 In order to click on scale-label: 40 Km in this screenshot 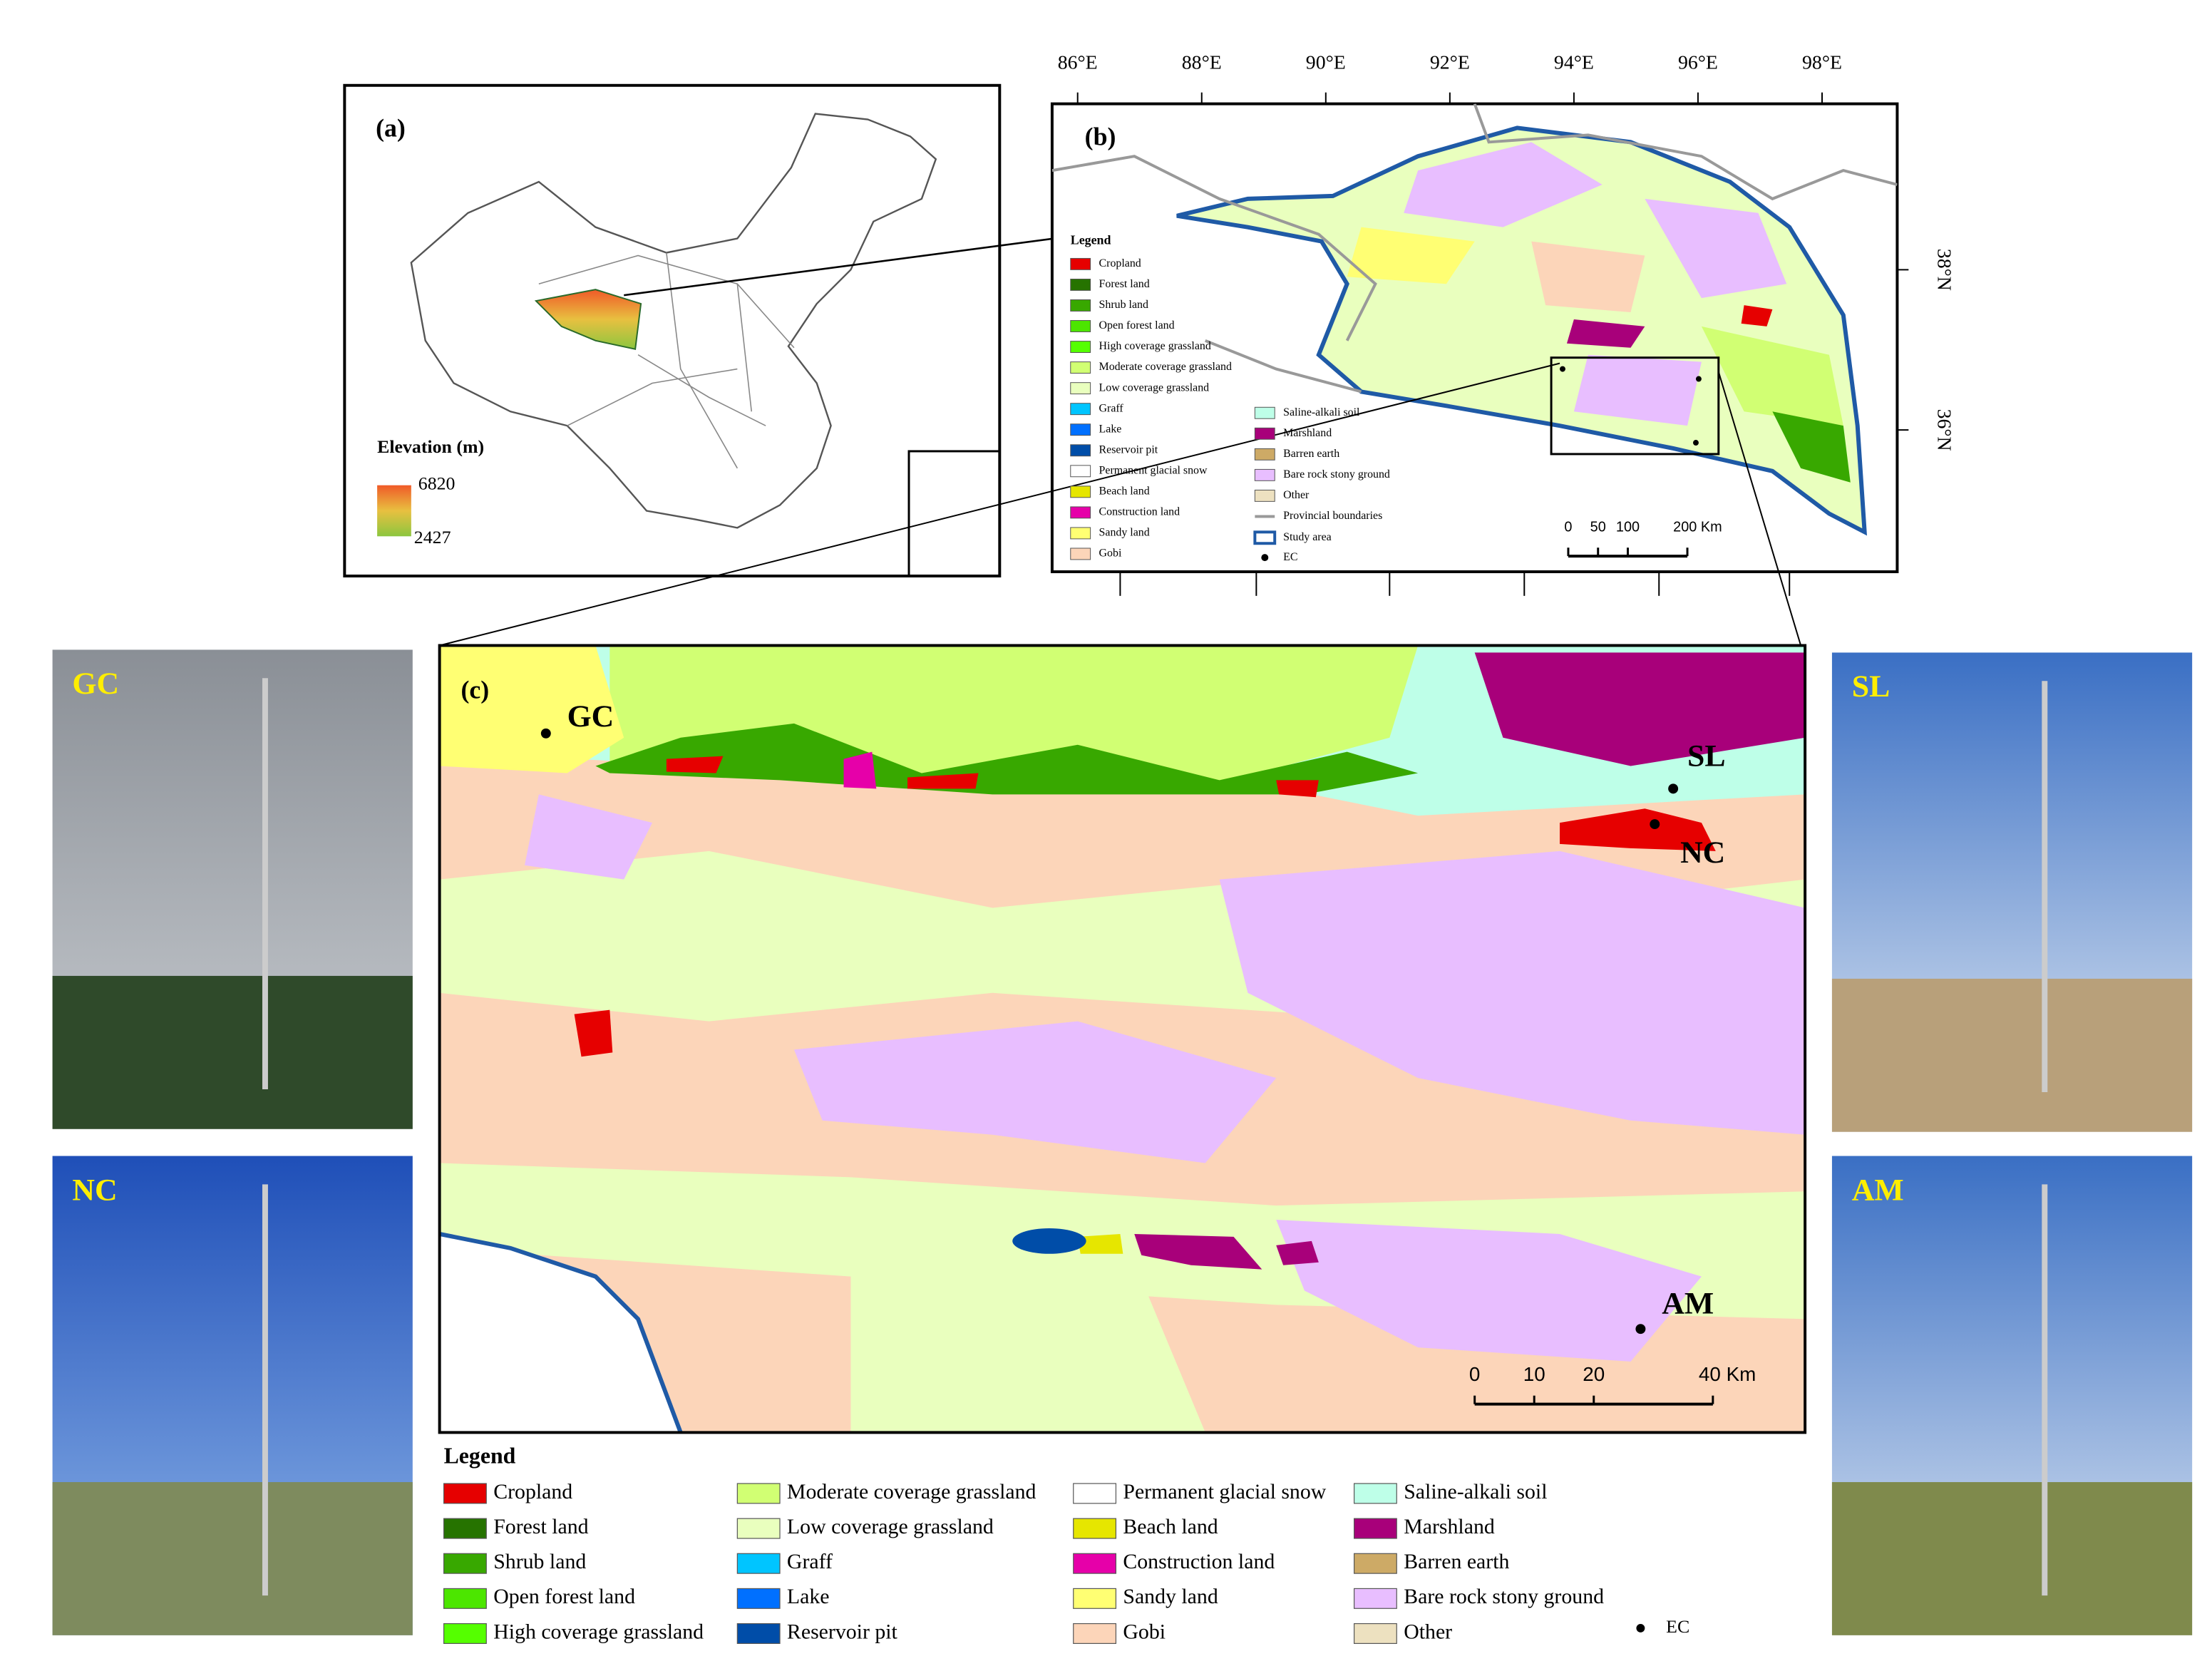, I will do `click(1727, 1374)`.